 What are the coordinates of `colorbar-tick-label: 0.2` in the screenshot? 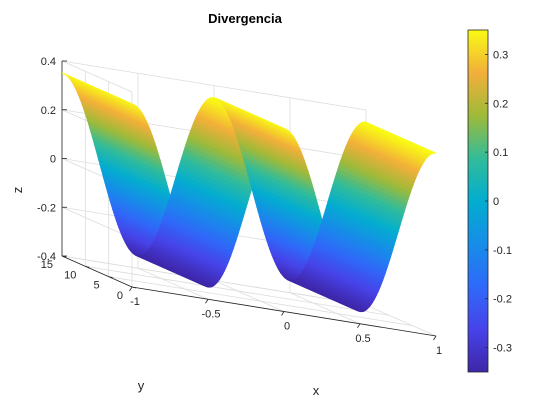 It's located at (500, 104).